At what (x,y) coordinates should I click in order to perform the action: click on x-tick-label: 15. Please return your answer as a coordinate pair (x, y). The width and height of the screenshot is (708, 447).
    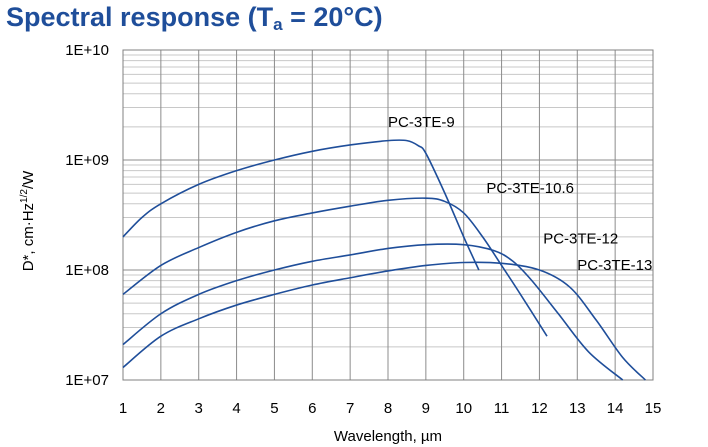
    Looking at the image, I should click on (653, 408).